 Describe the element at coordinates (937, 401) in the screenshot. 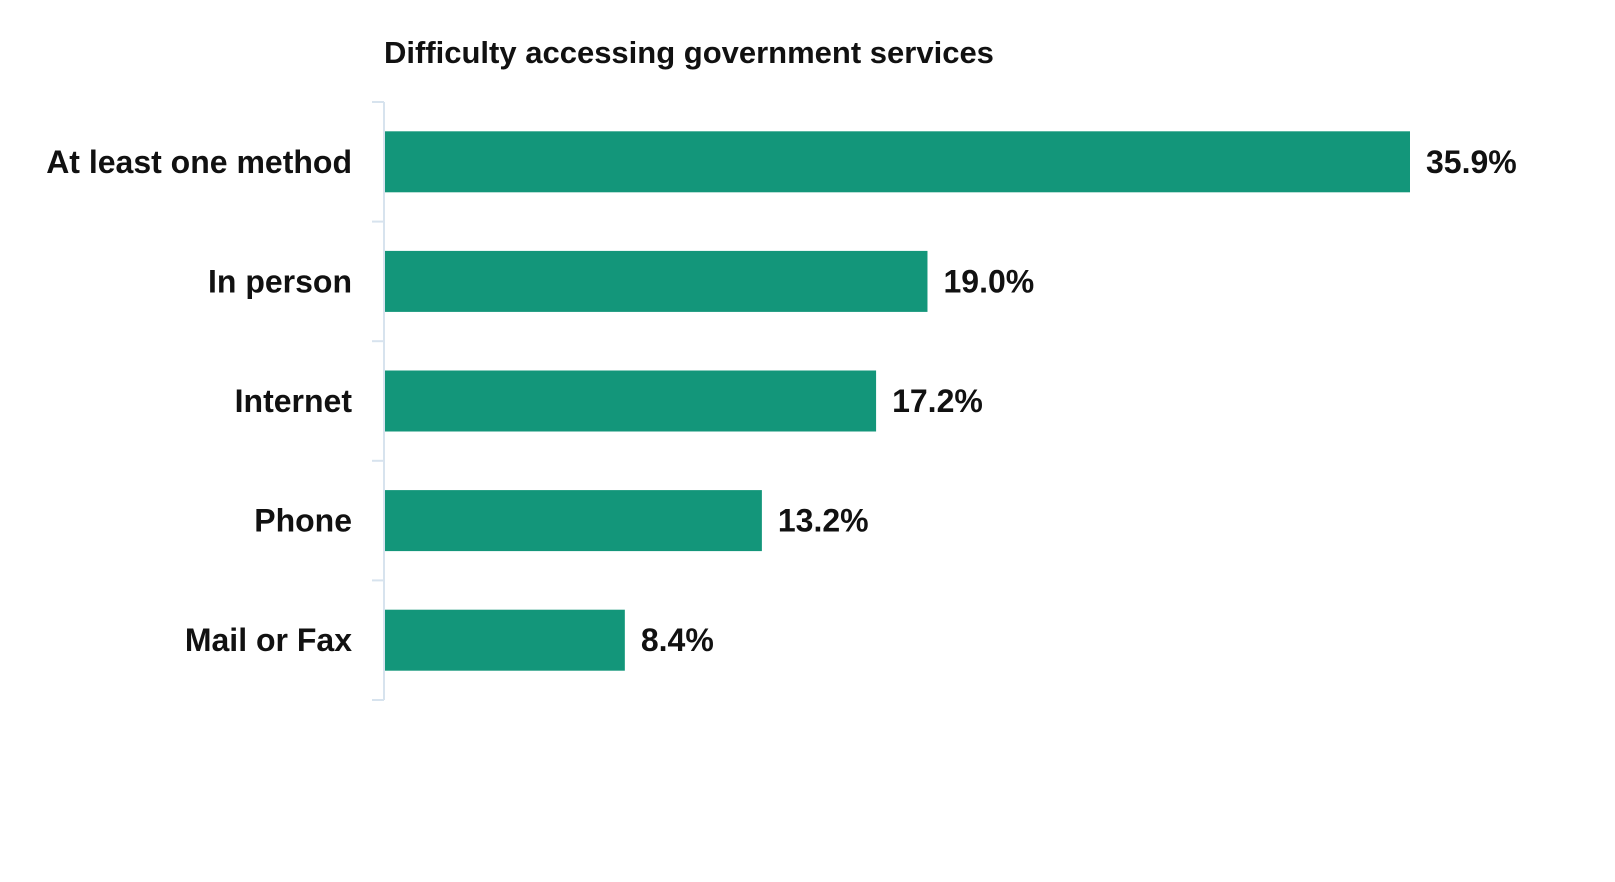

I see `data-label: 17.2%` at that location.